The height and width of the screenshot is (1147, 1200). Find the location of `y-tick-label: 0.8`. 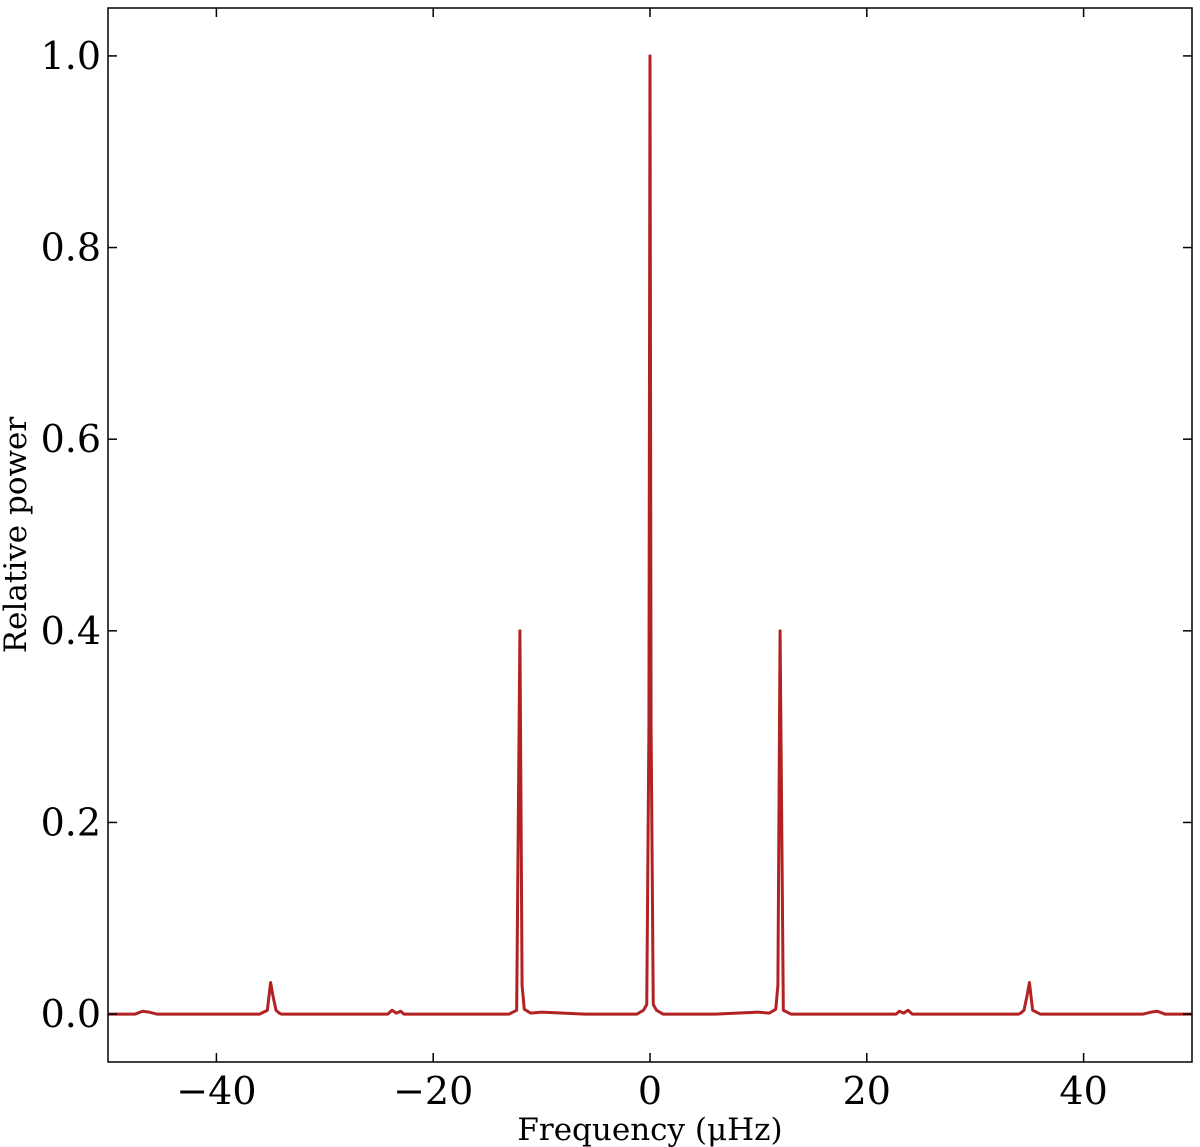

y-tick-label: 0.8 is located at coordinates (71, 248).